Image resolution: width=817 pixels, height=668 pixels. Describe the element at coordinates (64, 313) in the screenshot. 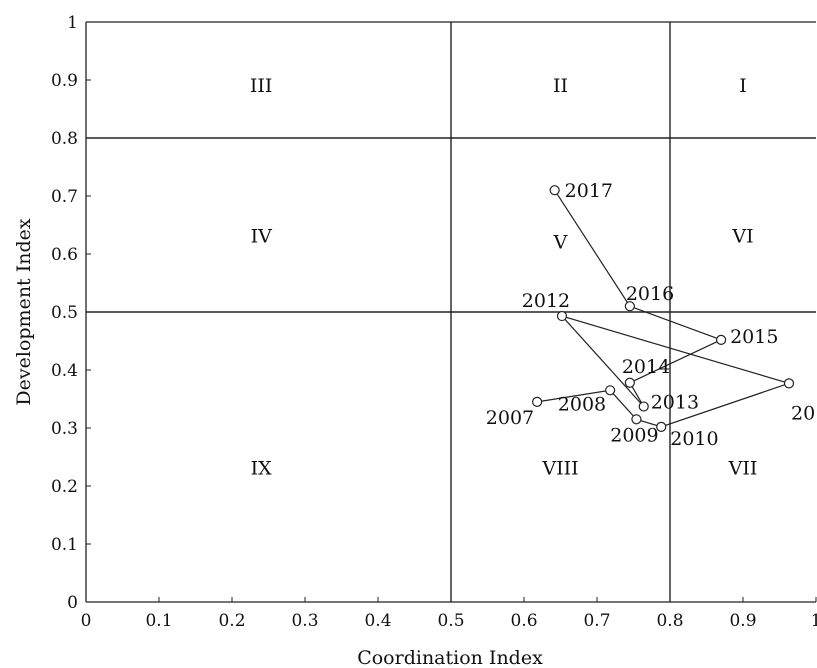

I see `y-tick-label: 0.5` at that location.